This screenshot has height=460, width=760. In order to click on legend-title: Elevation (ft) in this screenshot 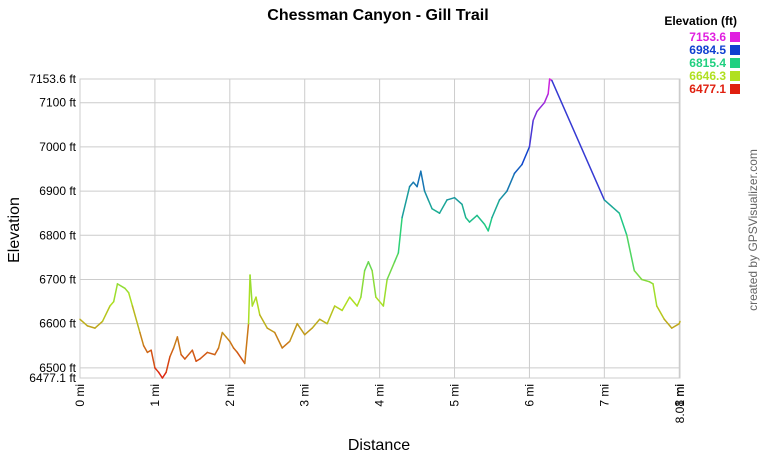, I will do `click(700, 21)`.